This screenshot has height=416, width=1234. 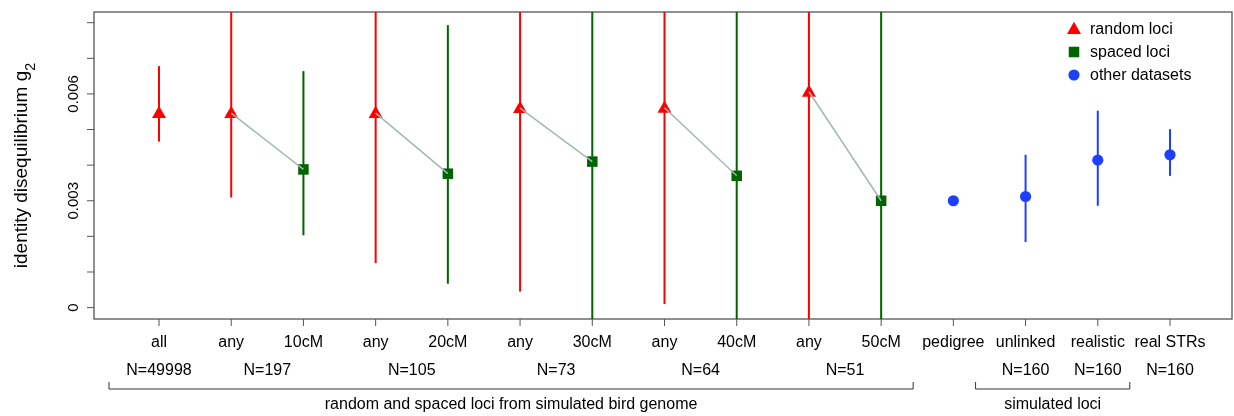 What do you see at coordinates (448, 341) in the screenshot?
I see `x-tick-label: 20cM` at bounding box center [448, 341].